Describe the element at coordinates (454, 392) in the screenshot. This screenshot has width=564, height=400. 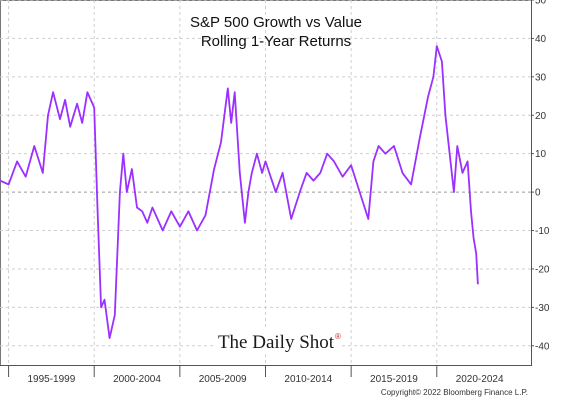
I see `copyright-text: Copyright© 2022 Bloomberg Finance L.P.` at that location.